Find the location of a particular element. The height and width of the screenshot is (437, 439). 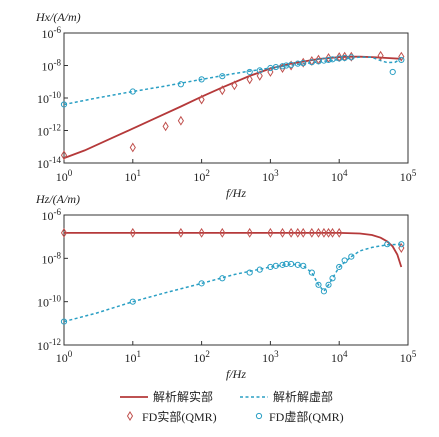

legend-label: 解析解虚部 is located at coordinates (303, 396).